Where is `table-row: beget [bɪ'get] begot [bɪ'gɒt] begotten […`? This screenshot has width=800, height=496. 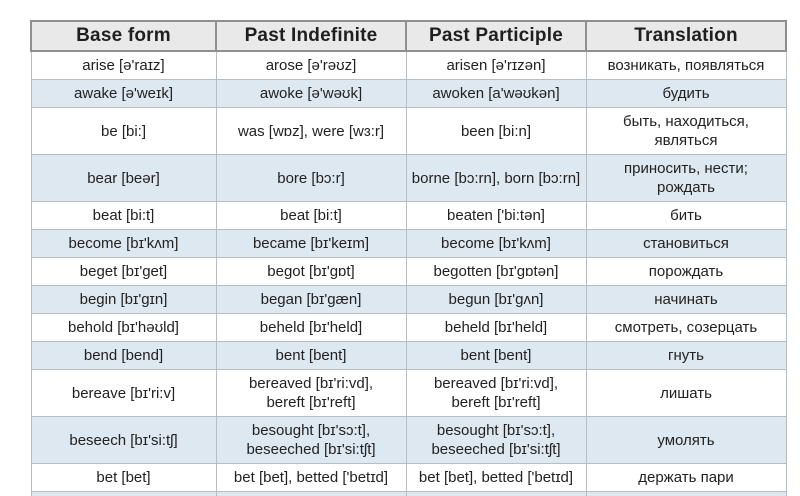 table-row: beget [bɪ'get] begot [bɪ'gɒt] begotten [… is located at coordinates (408, 271).